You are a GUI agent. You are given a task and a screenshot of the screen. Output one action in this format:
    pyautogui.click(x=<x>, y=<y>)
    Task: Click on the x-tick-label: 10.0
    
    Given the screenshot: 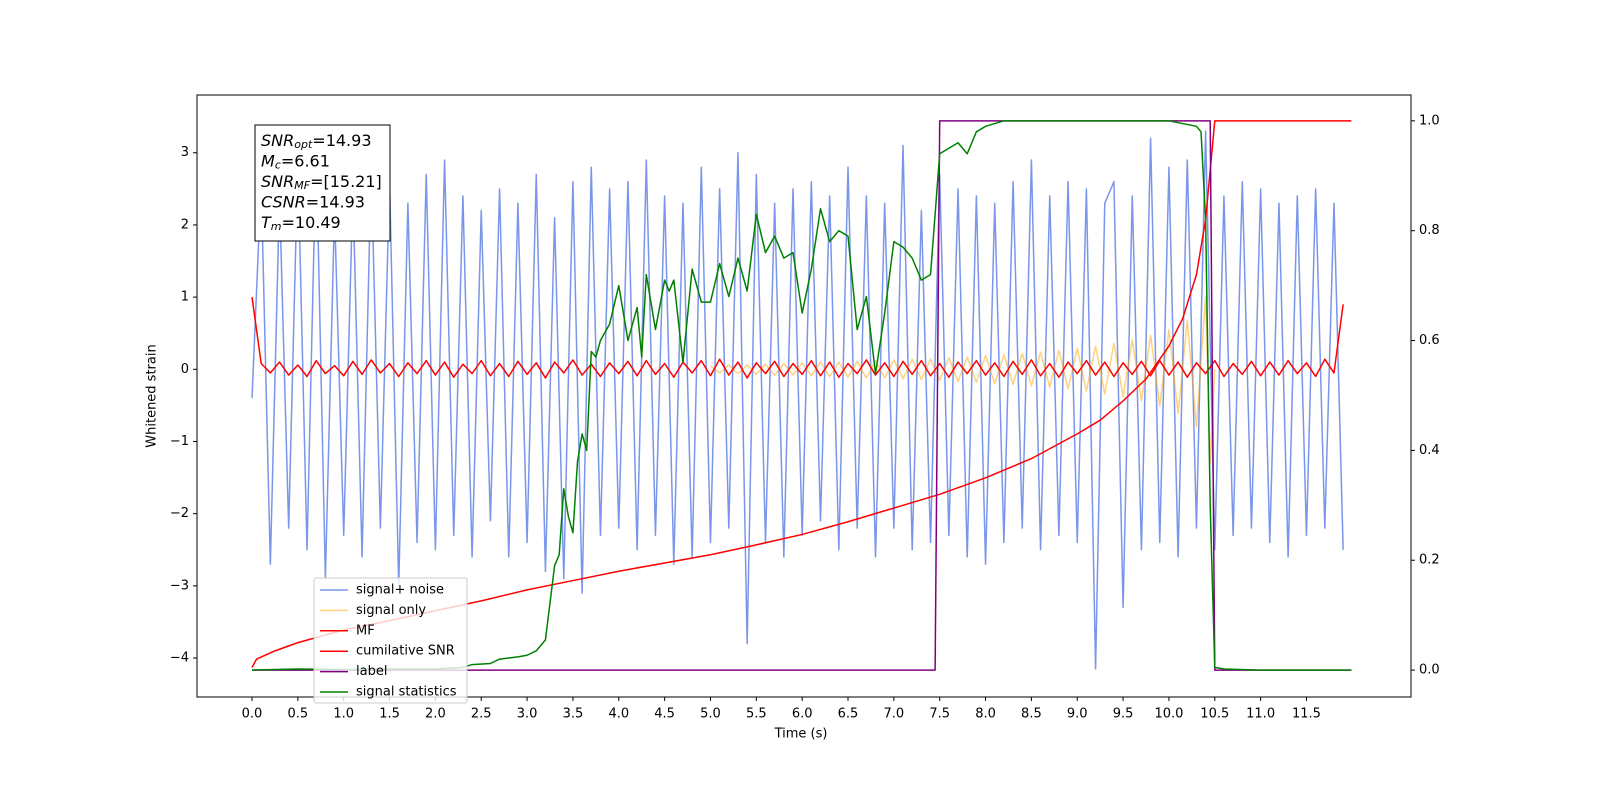 What is the action you would take?
    pyautogui.click(x=1168, y=714)
    